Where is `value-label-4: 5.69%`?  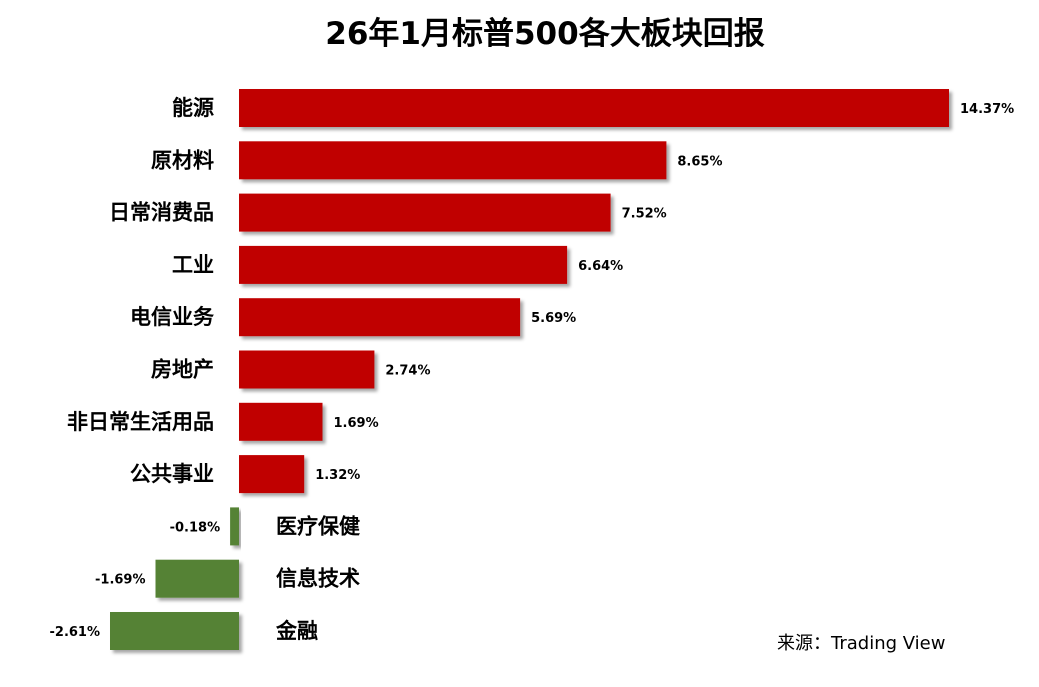
value-label-4: 5.69% is located at coordinates (553, 318).